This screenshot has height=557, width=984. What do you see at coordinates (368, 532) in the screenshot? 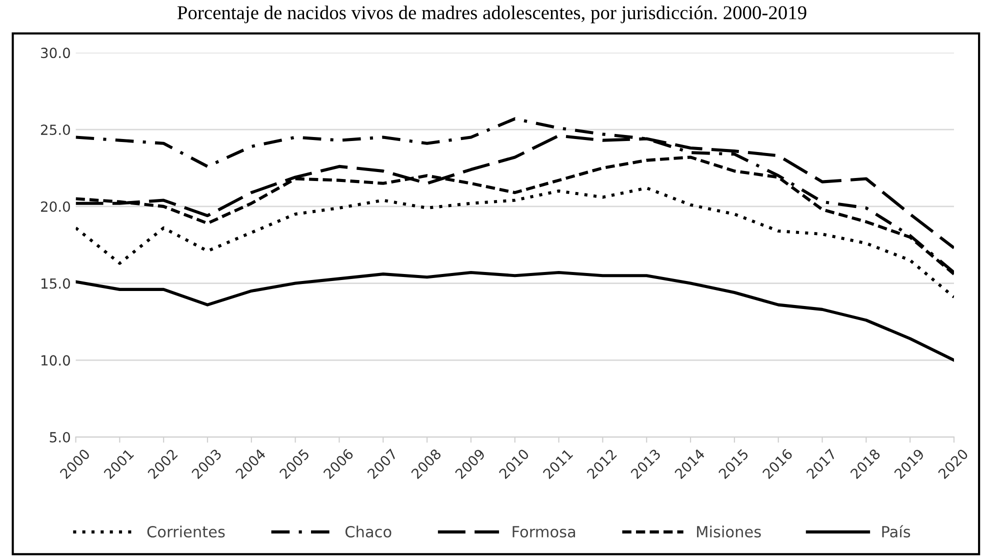
I see `legend-label: Chaco` at bounding box center [368, 532].